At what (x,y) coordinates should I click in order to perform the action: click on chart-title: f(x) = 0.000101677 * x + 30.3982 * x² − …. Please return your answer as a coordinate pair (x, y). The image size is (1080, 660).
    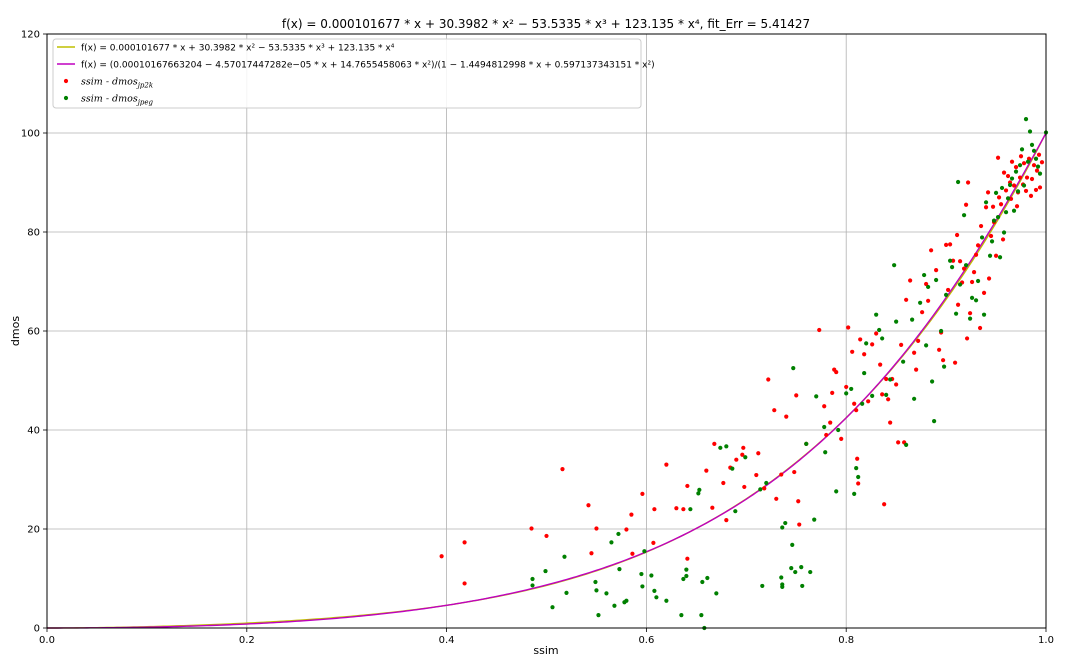
    Looking at the image, I should click on (546, 24).